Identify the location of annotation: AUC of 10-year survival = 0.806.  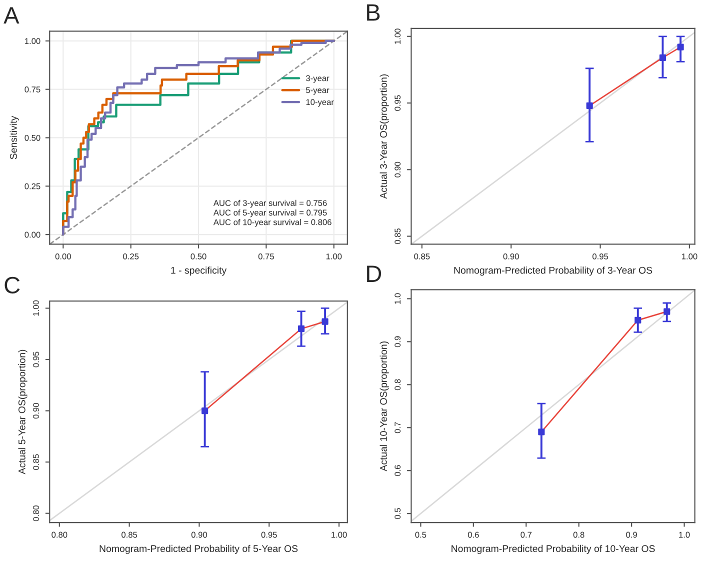
(272, 223).